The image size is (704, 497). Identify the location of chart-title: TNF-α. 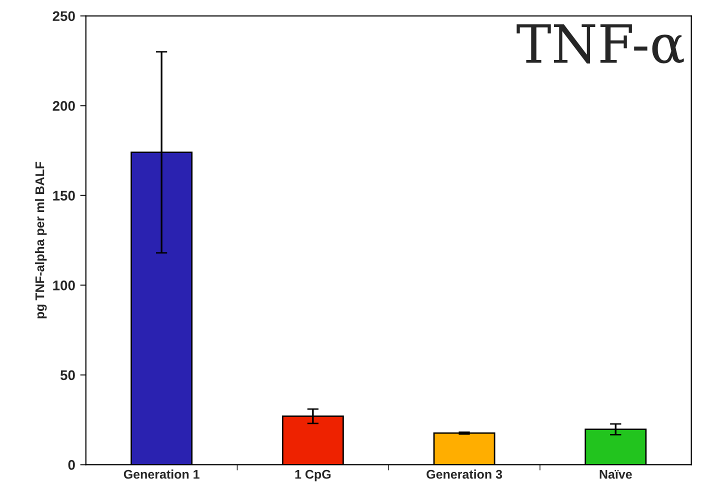
(600, 44).